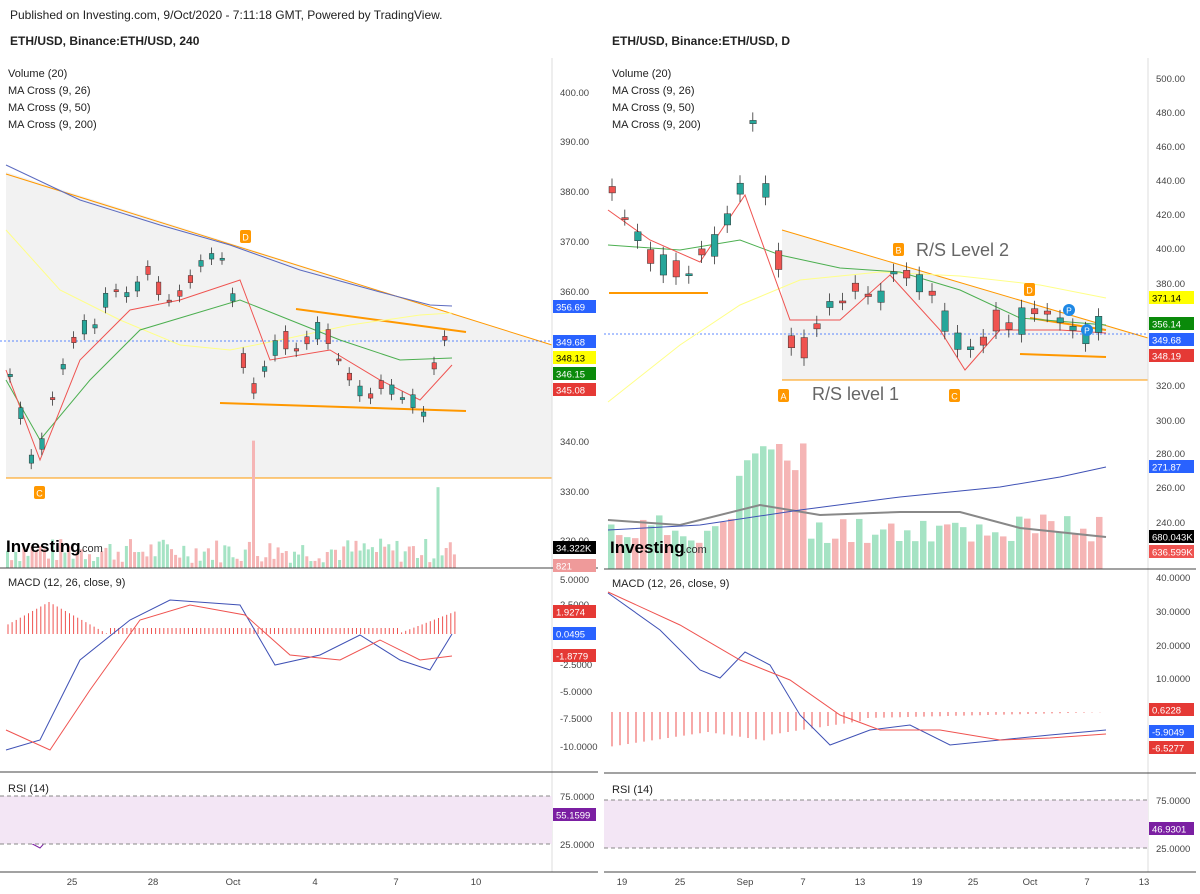  What do you see at coordinates (574, 492) in the screenshot?
I see `left-price-tick: 330.00` at bounding box center [574, 492].